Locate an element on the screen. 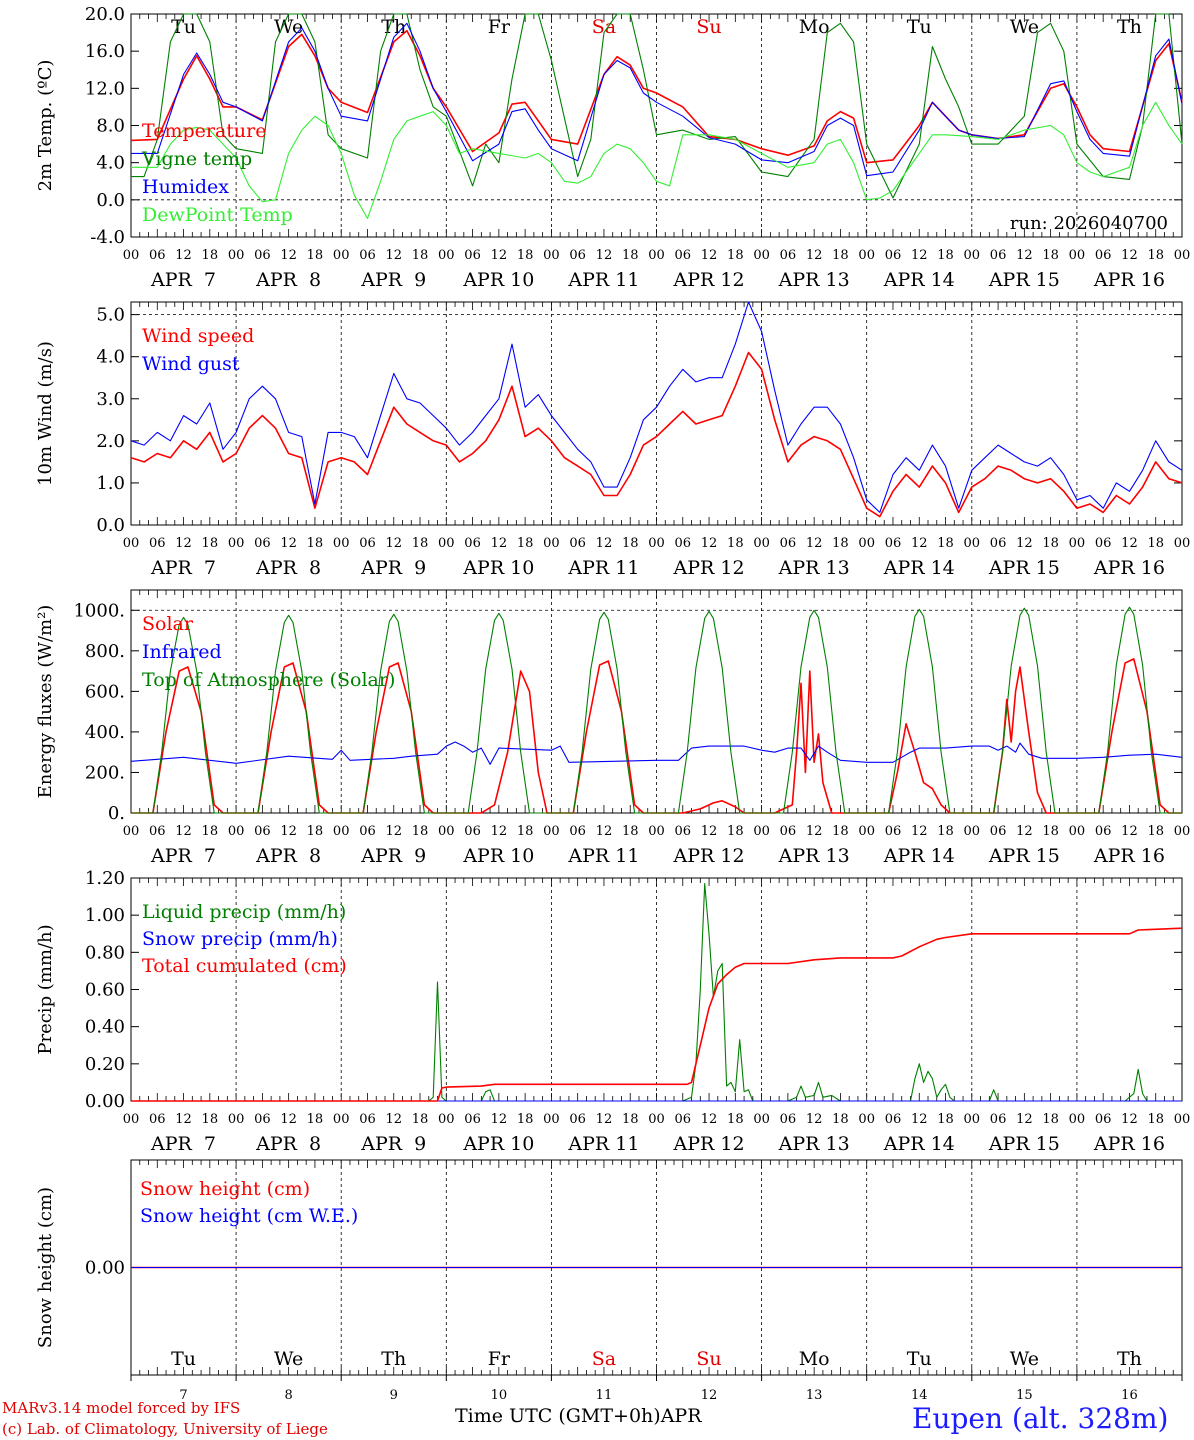  legend-entry: Wind gust is located at coordinates (191, 364).